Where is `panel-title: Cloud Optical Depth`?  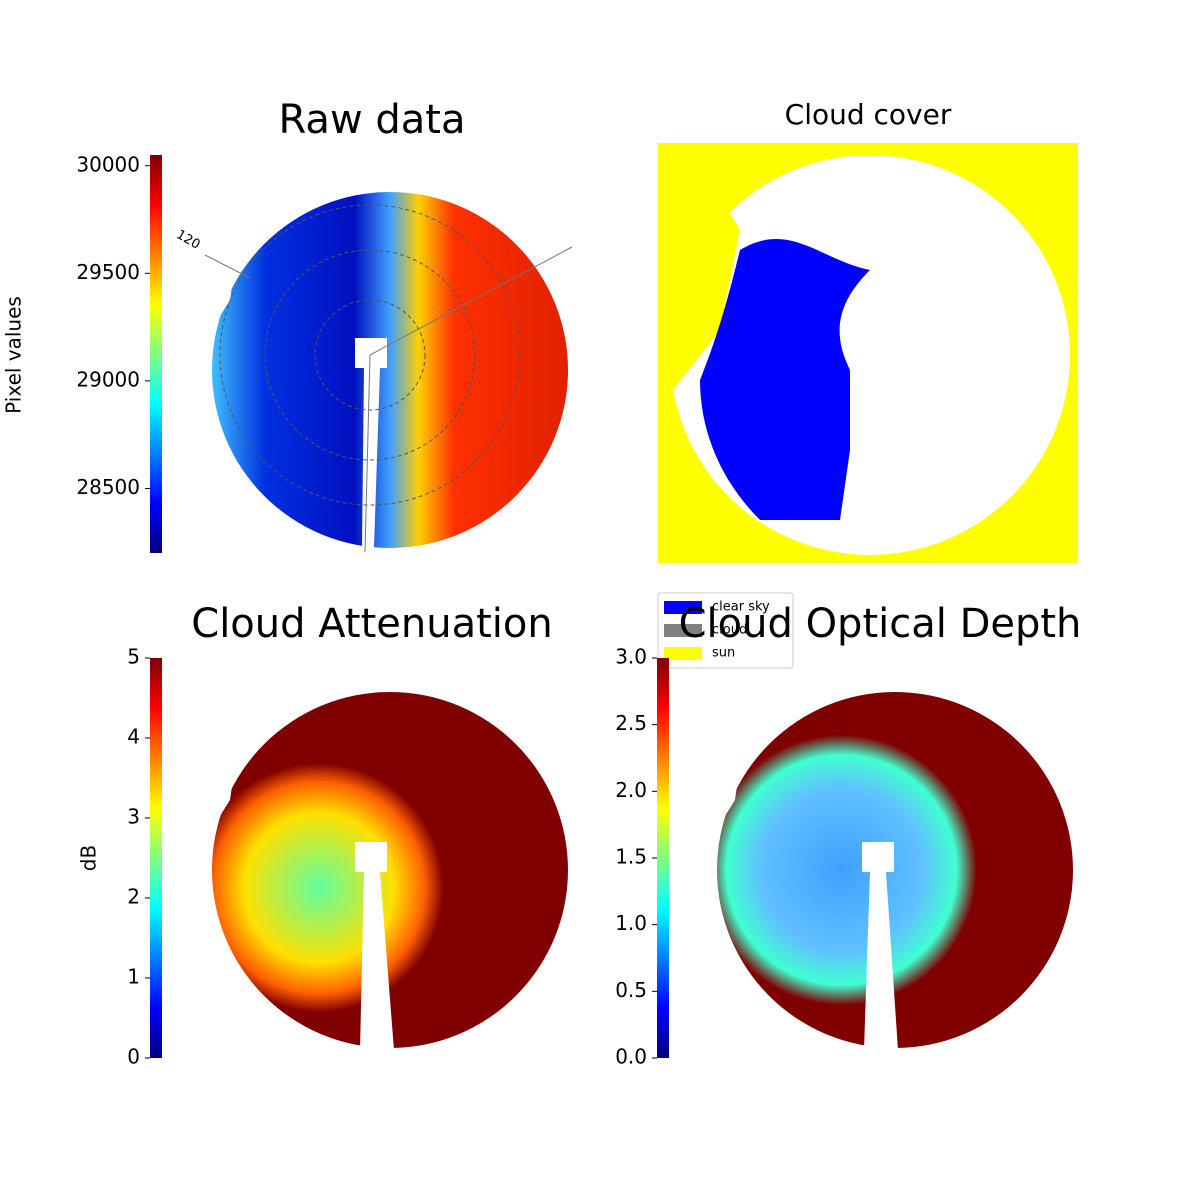
panel-title: Cloud Optical Depth is located at coordinates (880, 624).